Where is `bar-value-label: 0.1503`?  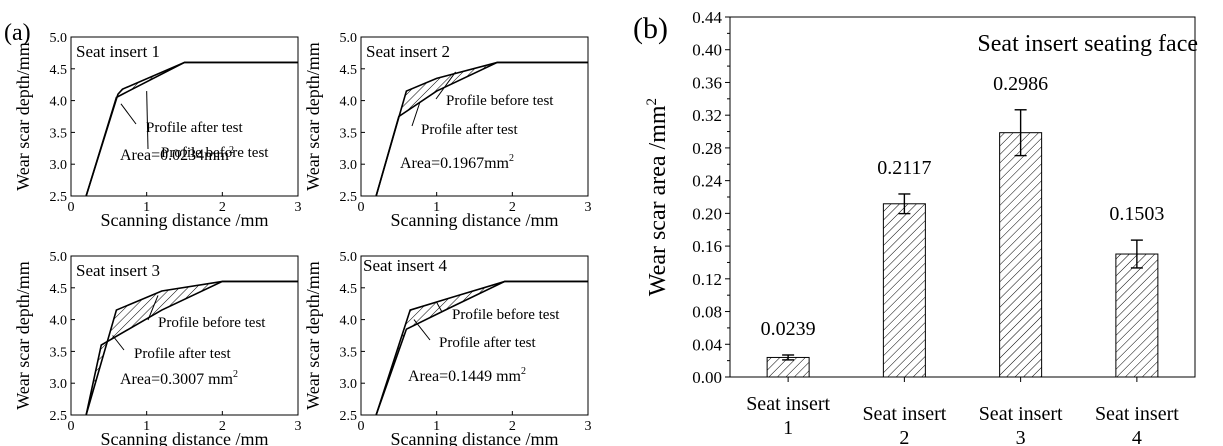 bar-value-label: 0.1503 is located at coordinates (1136, 214).